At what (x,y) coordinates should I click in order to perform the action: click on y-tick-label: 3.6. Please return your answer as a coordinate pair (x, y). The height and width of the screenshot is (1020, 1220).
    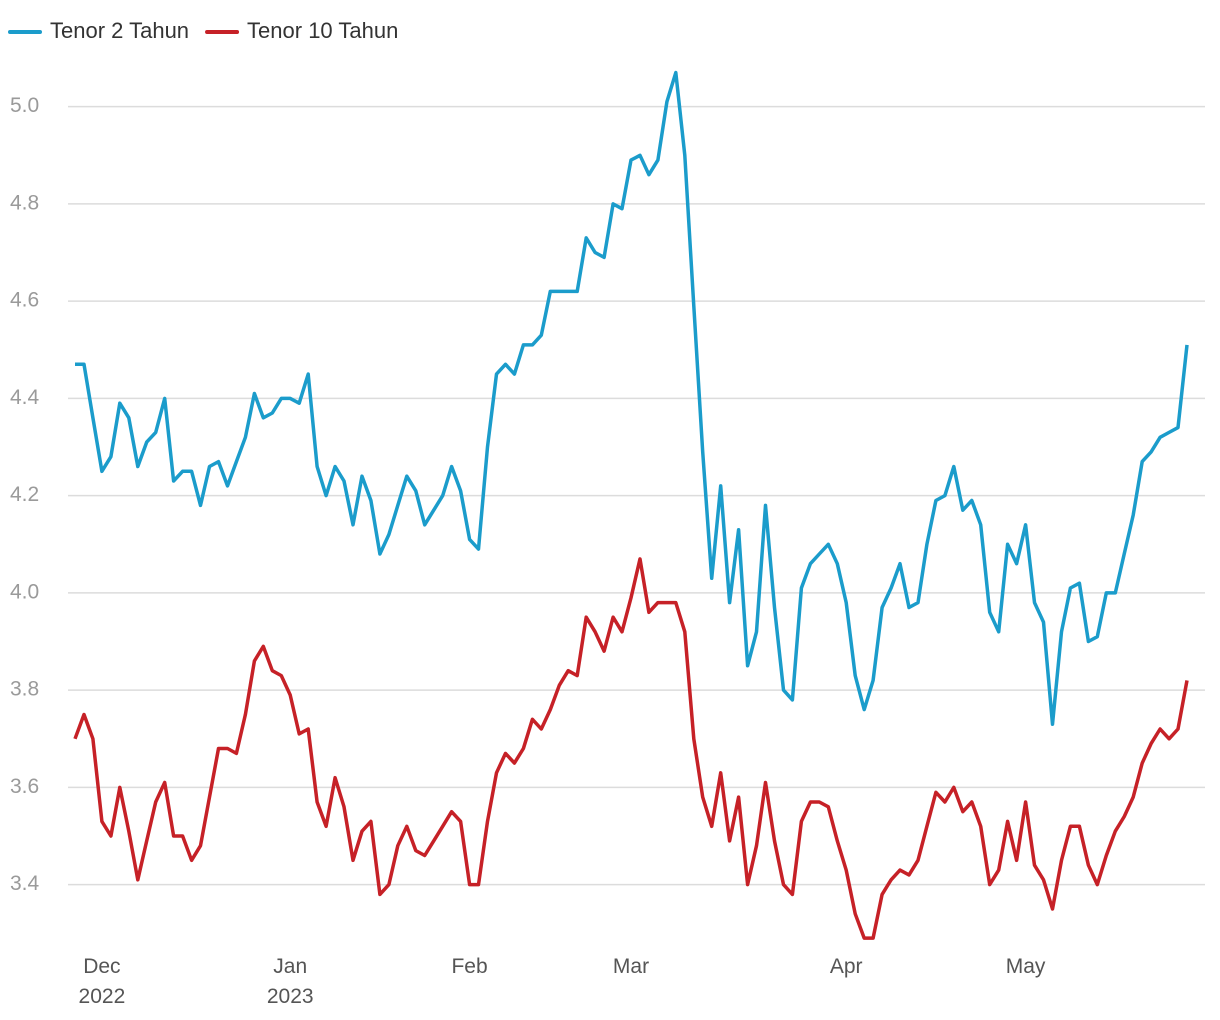
    Looking at the image, I should click on (24, 786).